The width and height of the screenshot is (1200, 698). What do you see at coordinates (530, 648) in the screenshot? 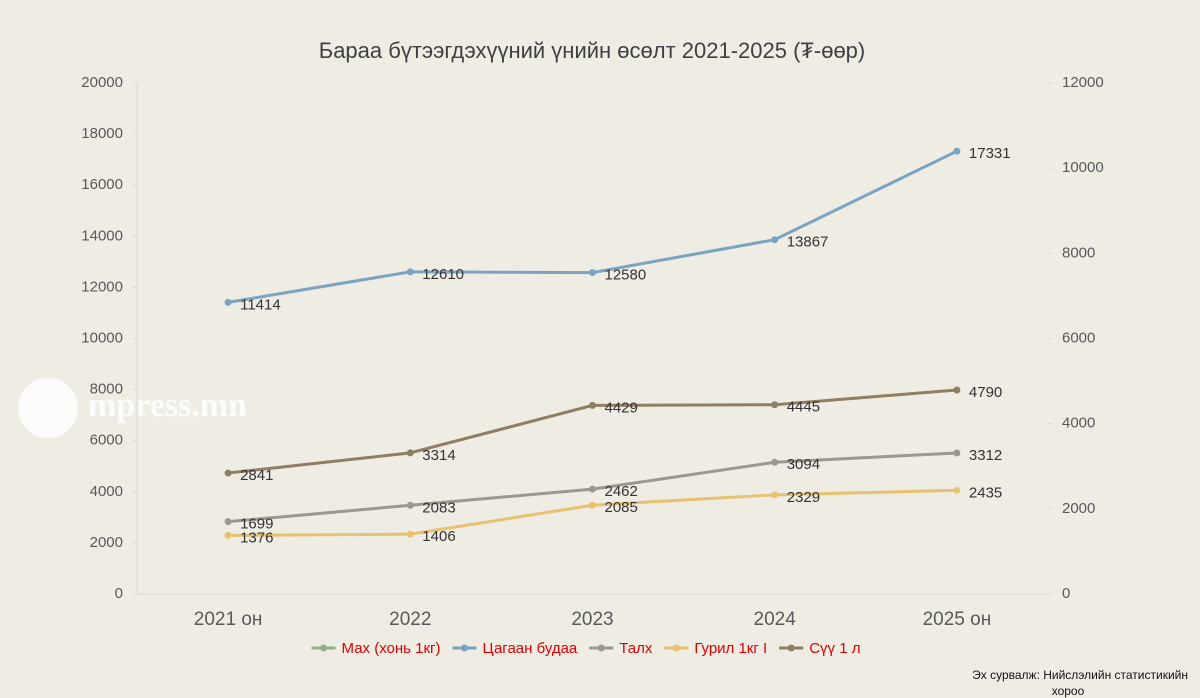
I see `legend-label: Цагаан будаа` at bounding box center [530, 648].